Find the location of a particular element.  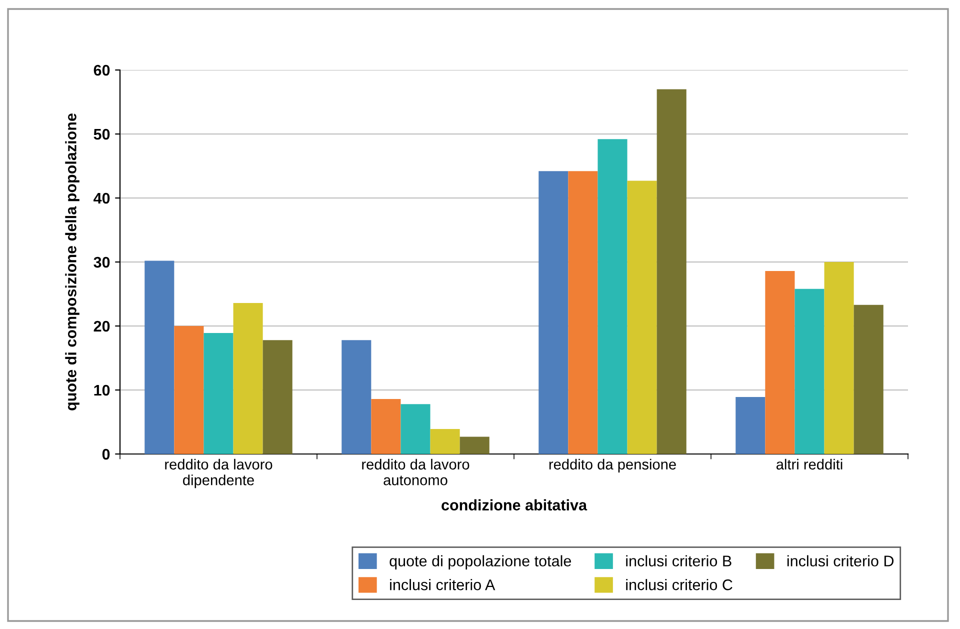

x-tick-label: altri redditi is located at coordinates (809, 464).